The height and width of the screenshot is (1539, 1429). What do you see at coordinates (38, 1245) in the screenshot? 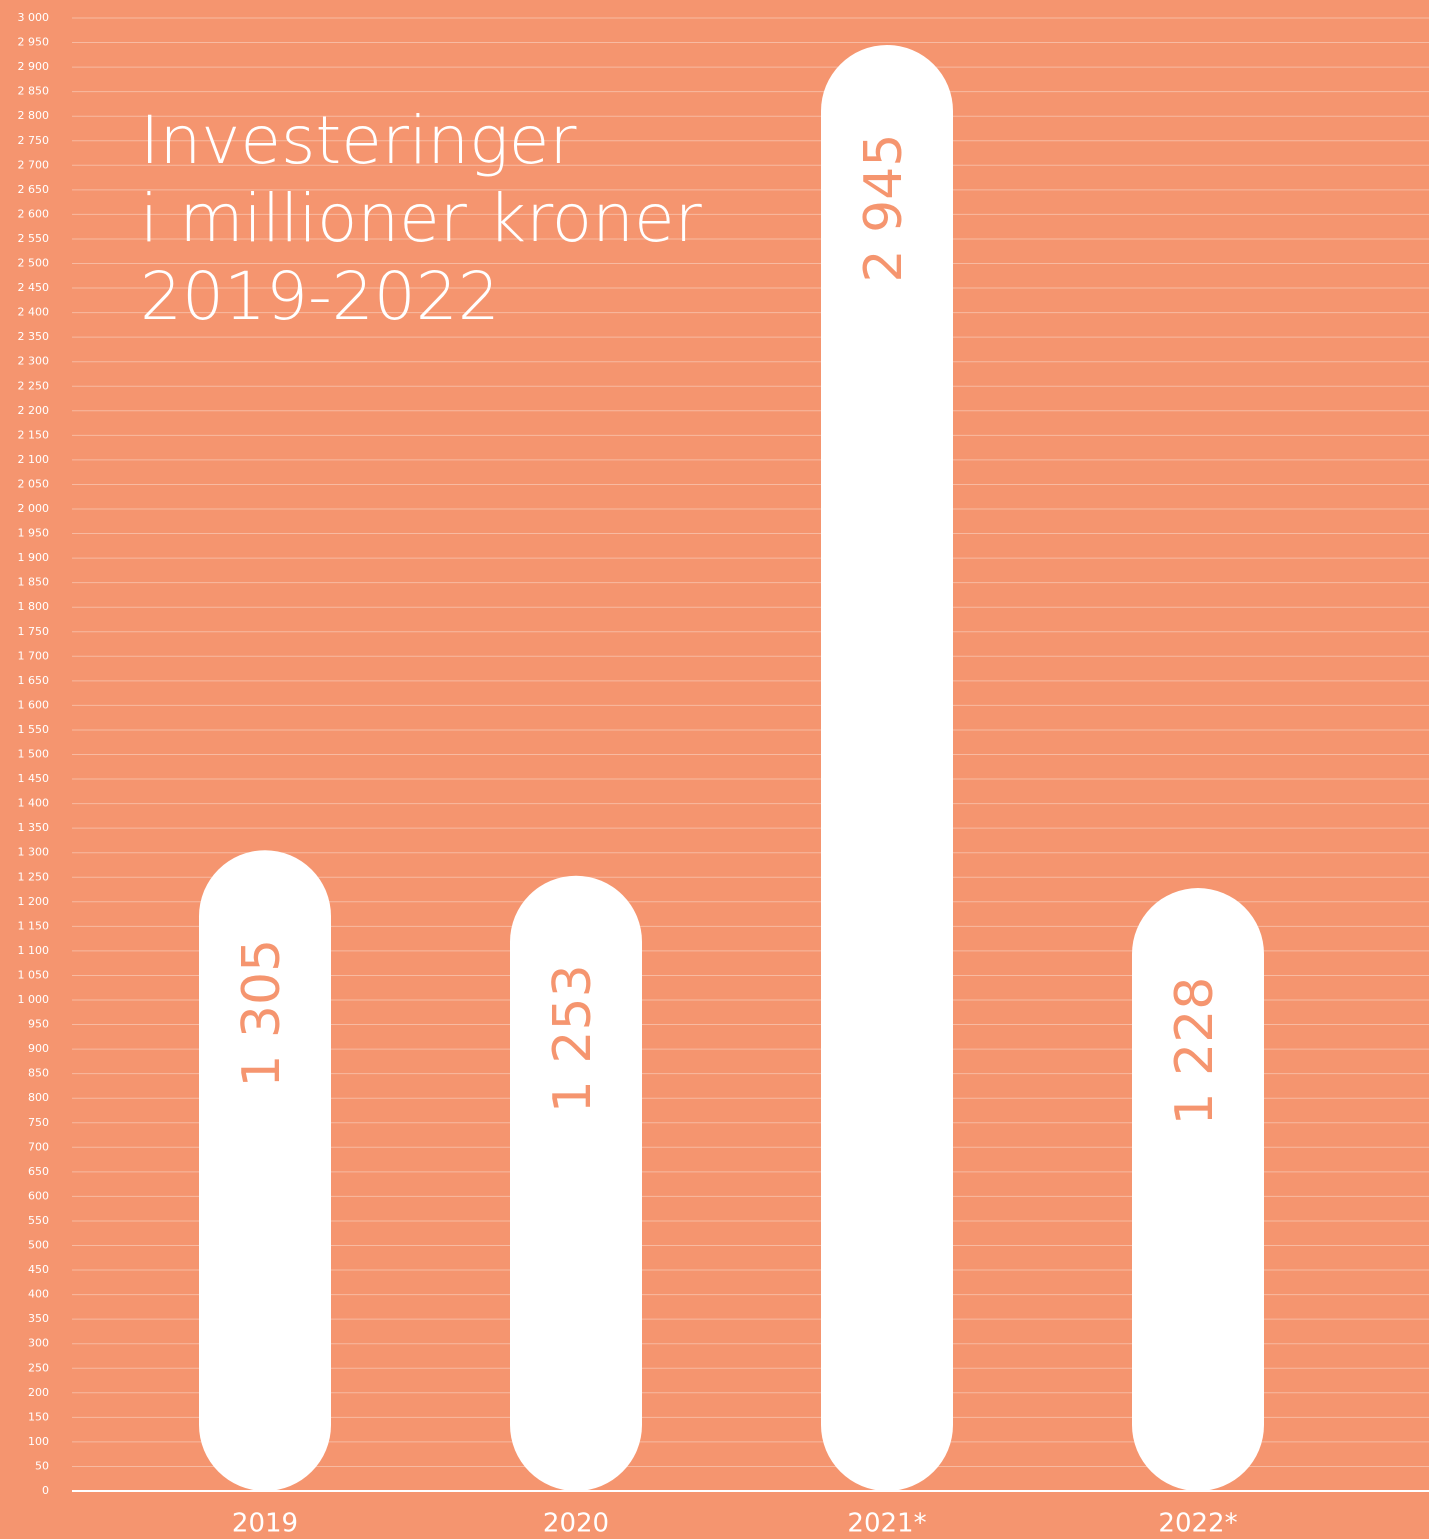
I see `y-tick-label: 500` at bounding box center [38, 1245].